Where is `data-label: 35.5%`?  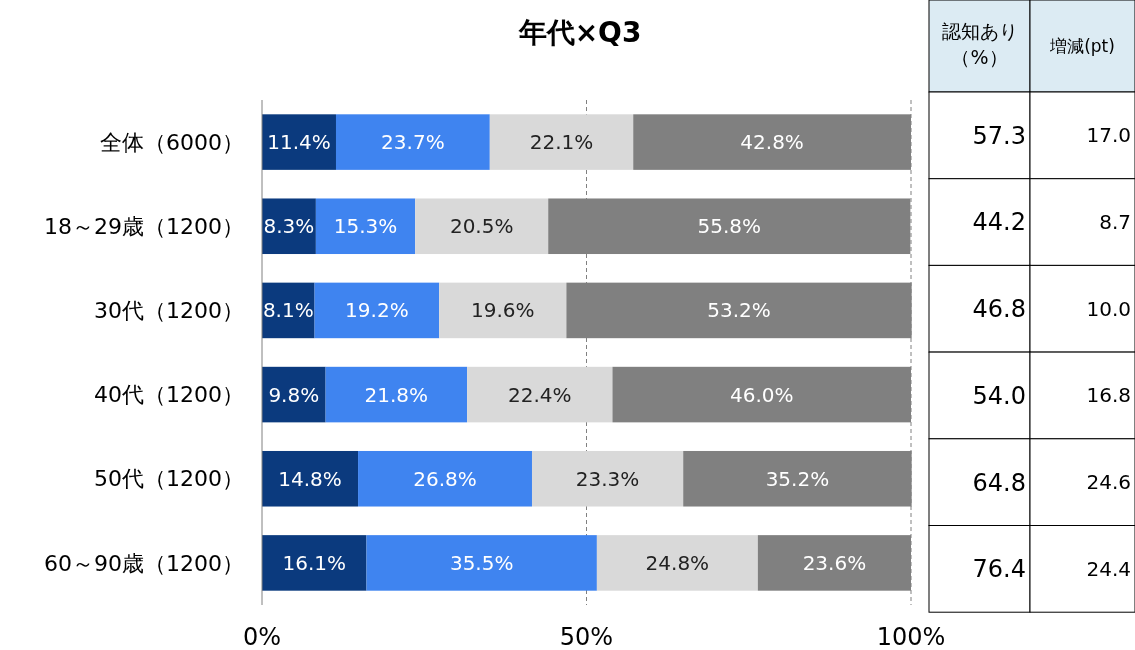 data-label: 35.5% is located at coordinates (481, 562).